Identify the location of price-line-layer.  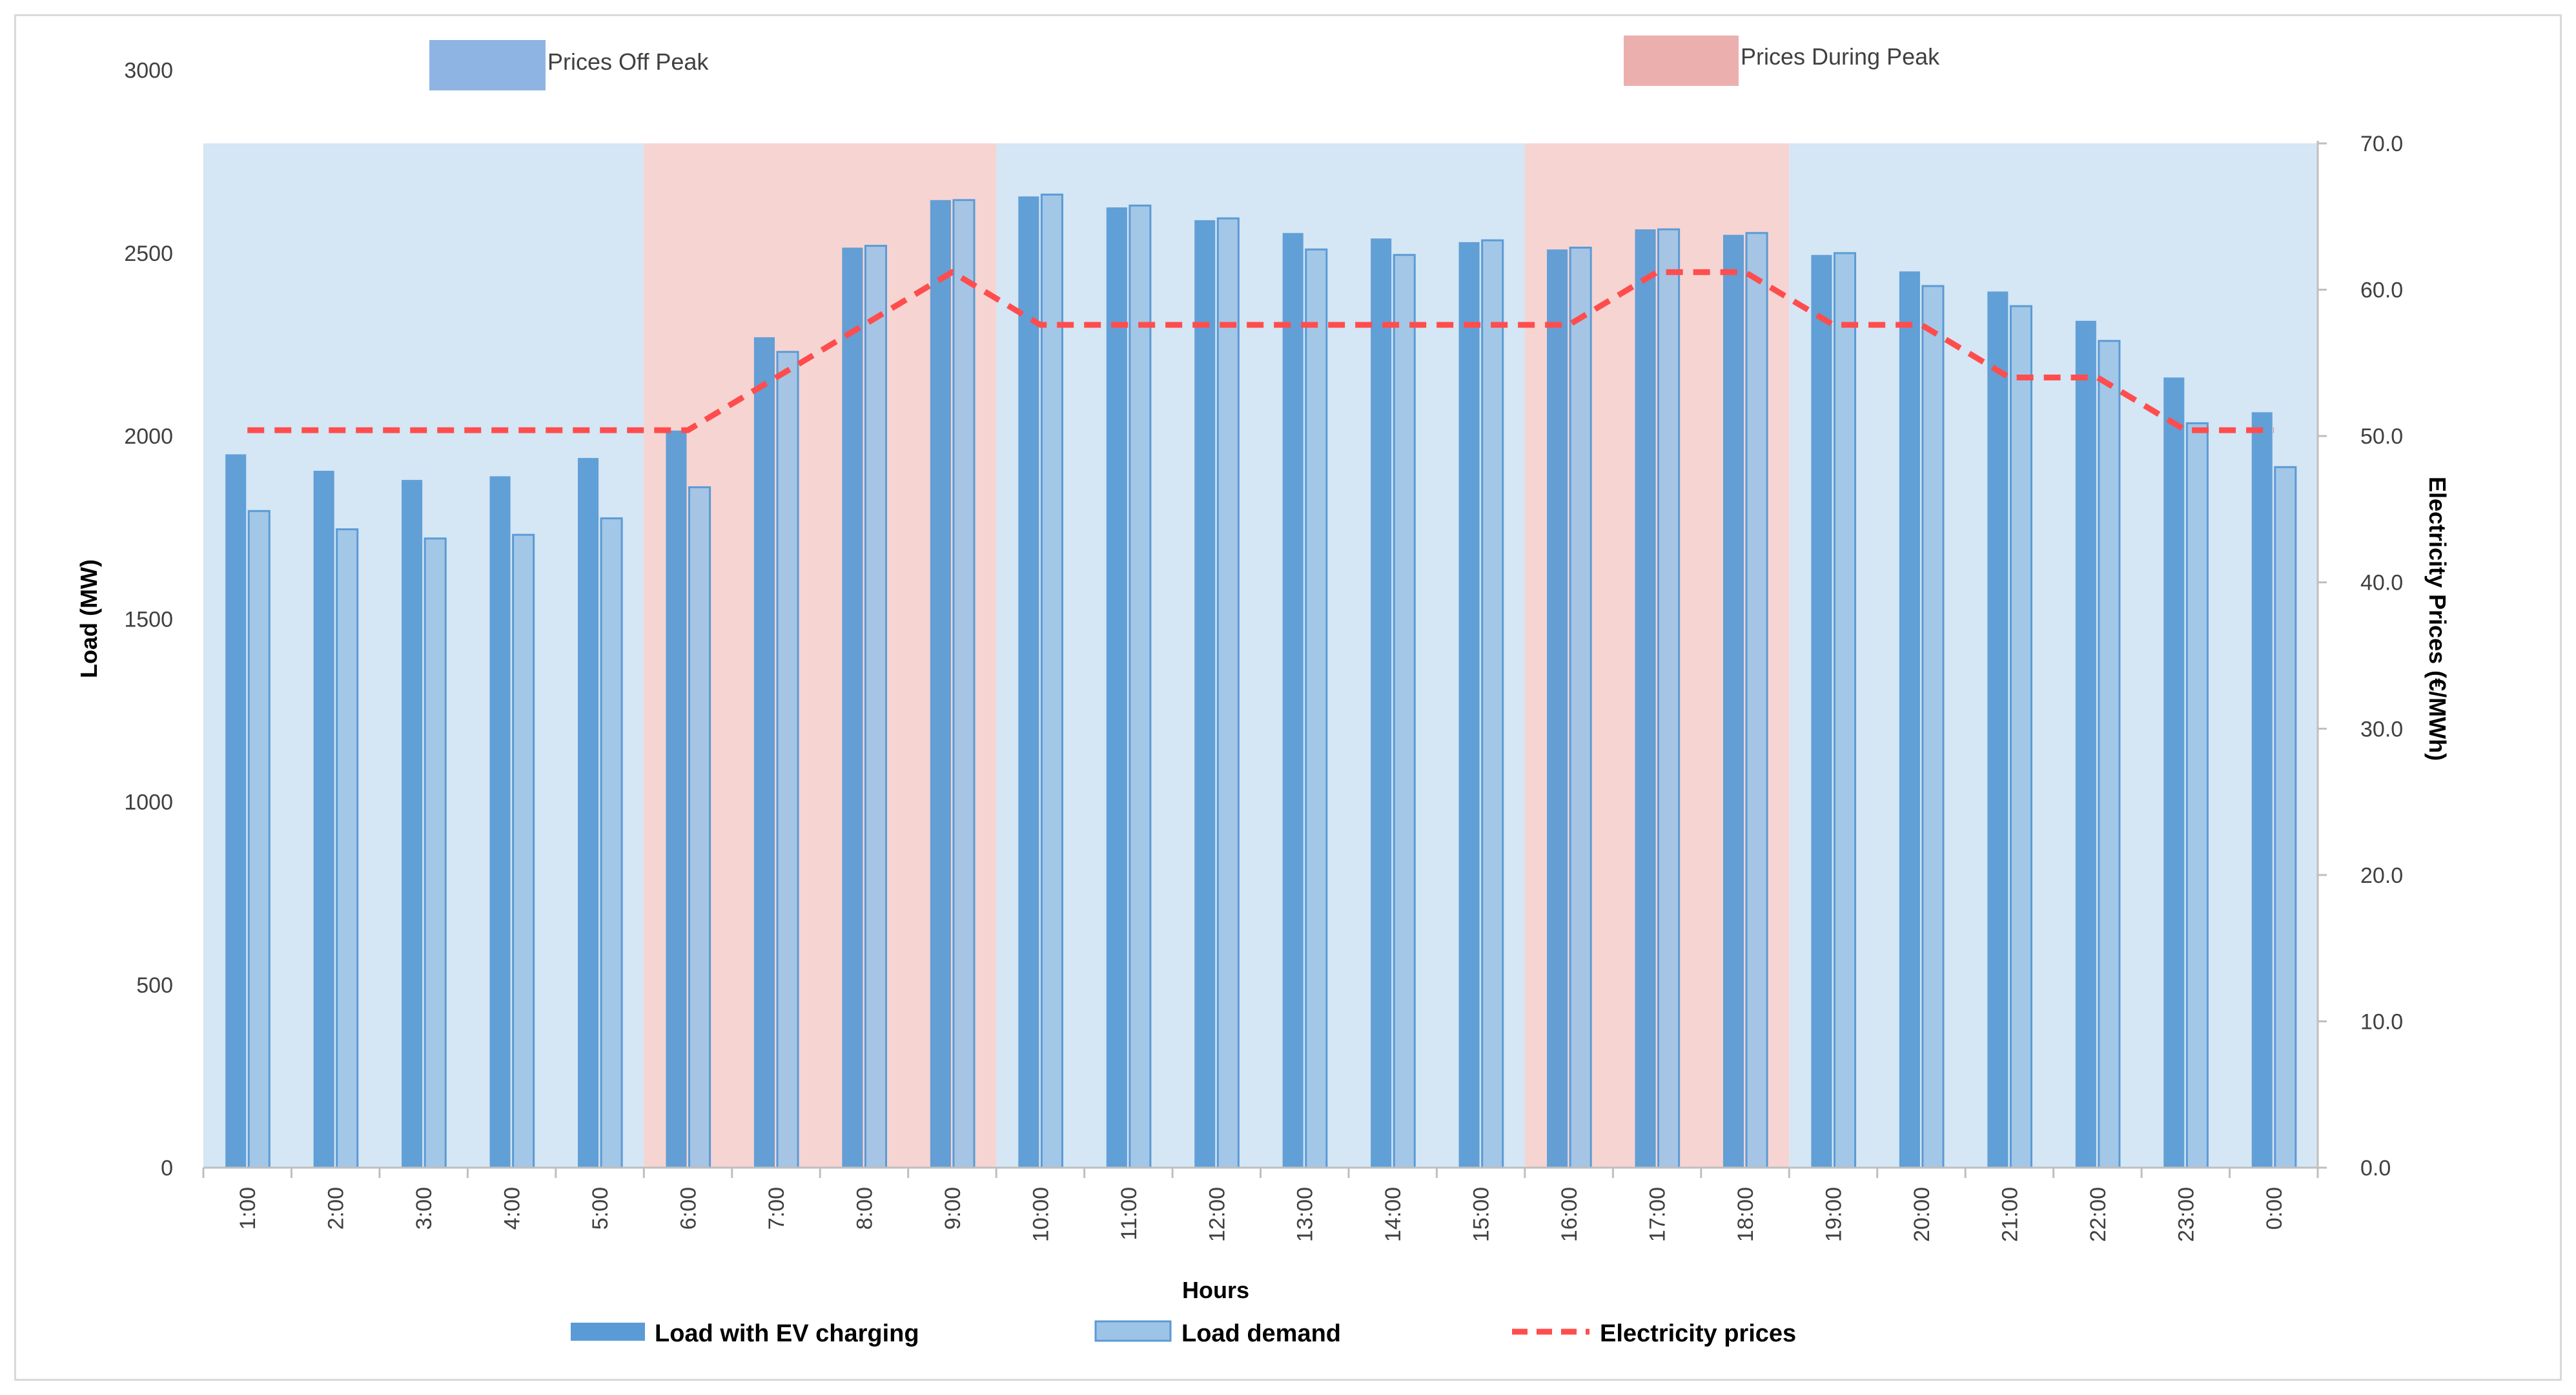
(1261, 351).